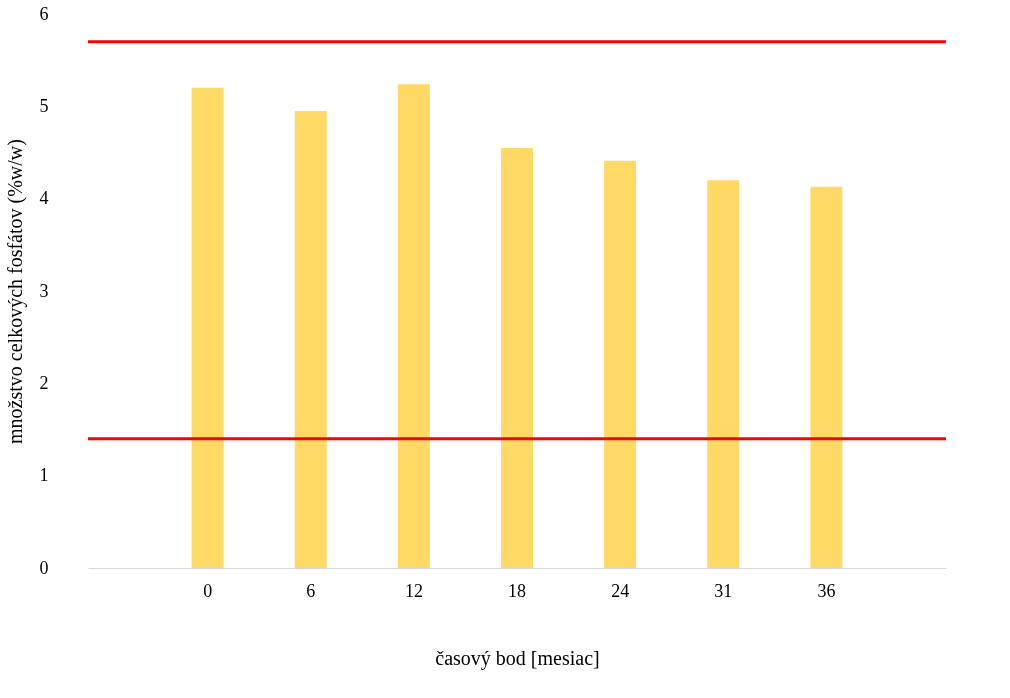 Image resolution: width=1010 pixels, height=698 pixels. What do you see at coordinates (723, 590) in the screenshot?
I see `x-tick-label: 31` at bounding box center [723, 590].